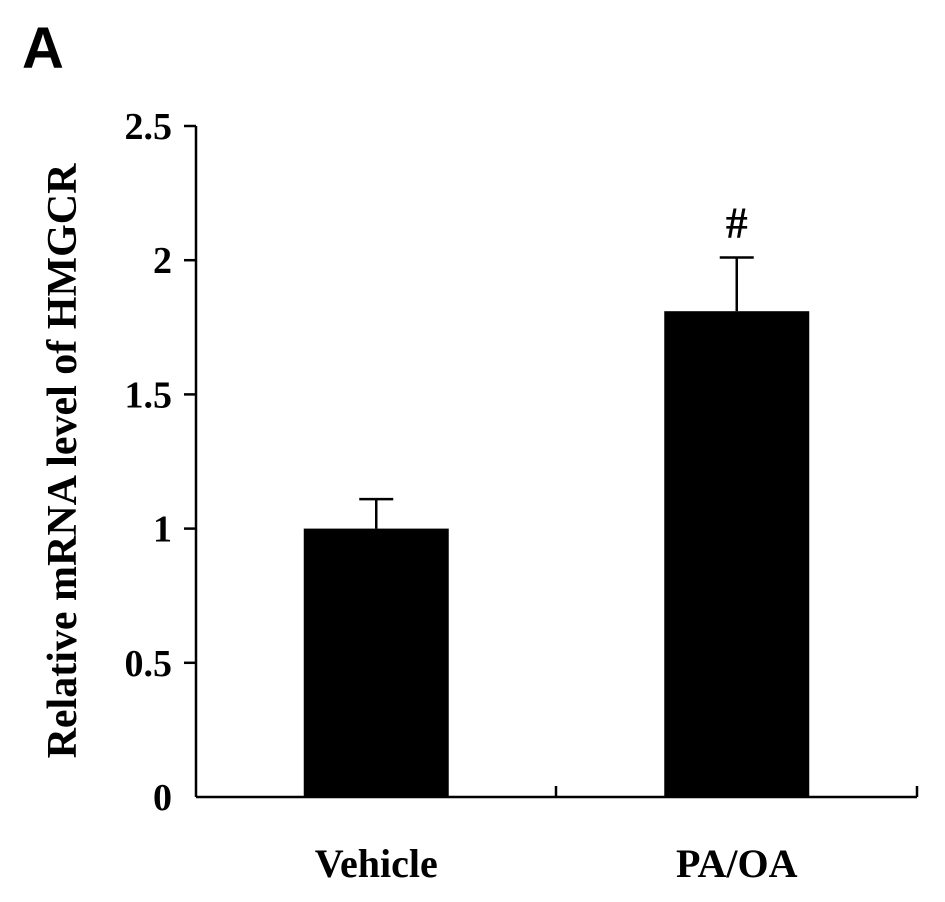 The width and height of the screenshot is (945, 902). Describe the element at coordinates (376, 863) in the screenshot. I see `x-category-label: Vehicle` at that location.